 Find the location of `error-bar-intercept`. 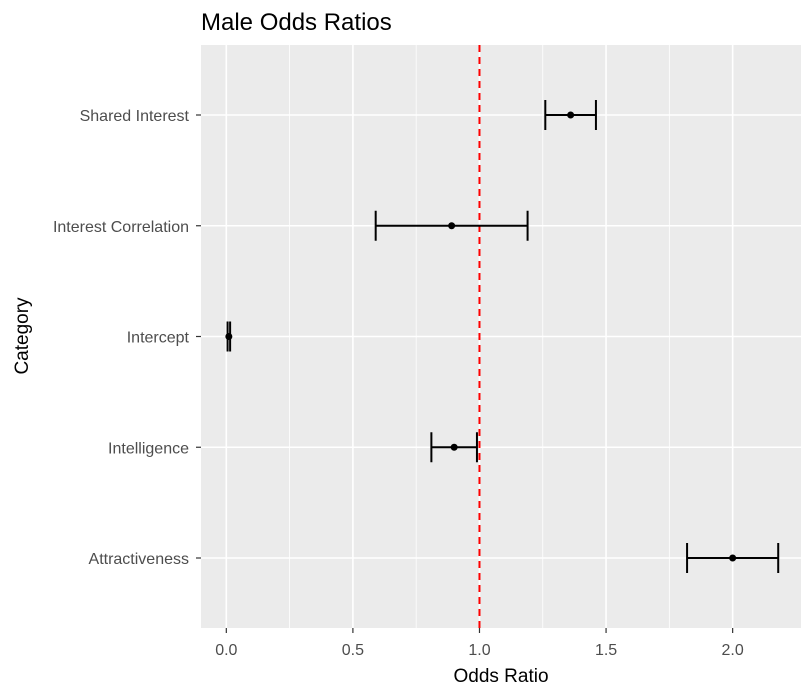

error-bar-intercept is located at coordinates (229, 336).